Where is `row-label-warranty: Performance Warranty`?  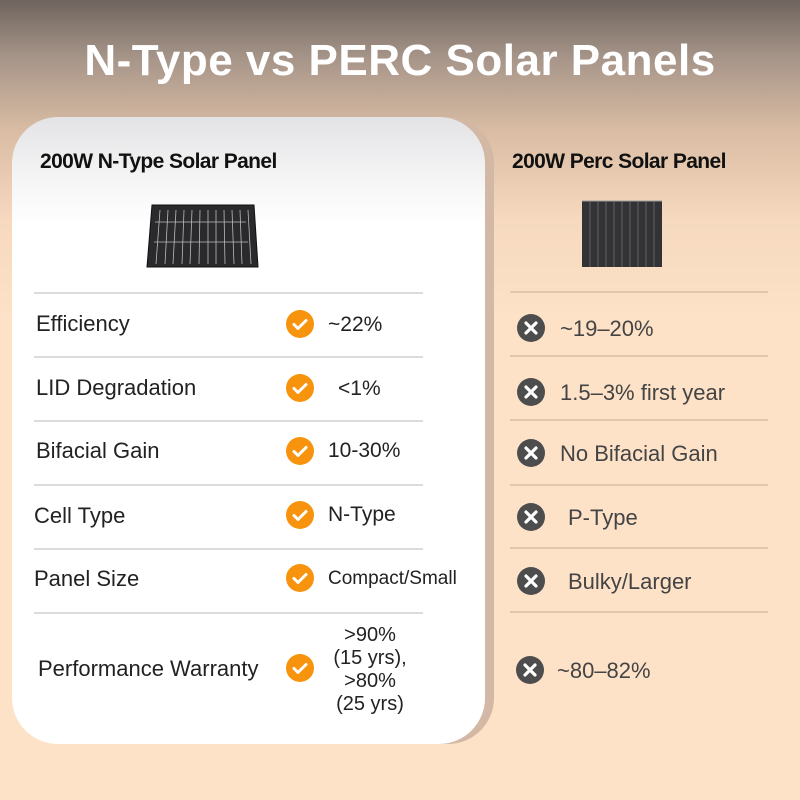 row-label-warranty: Performance Warranty is located at coordinates (148, 668).